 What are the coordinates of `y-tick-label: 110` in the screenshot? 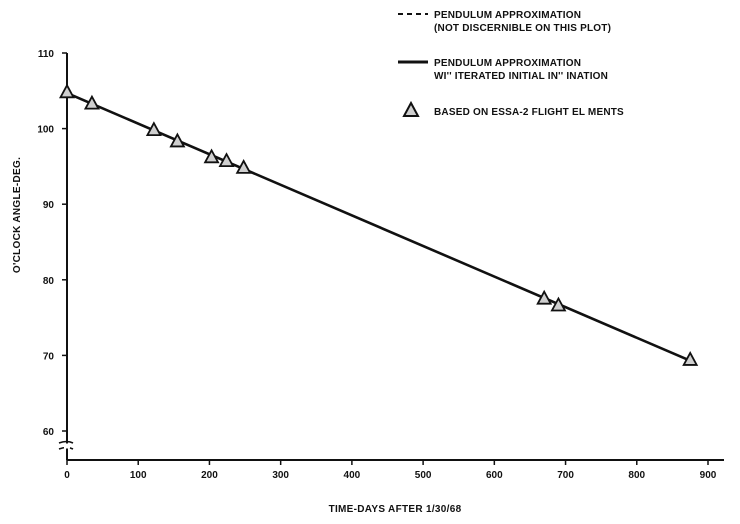 It's located at (46, 54).